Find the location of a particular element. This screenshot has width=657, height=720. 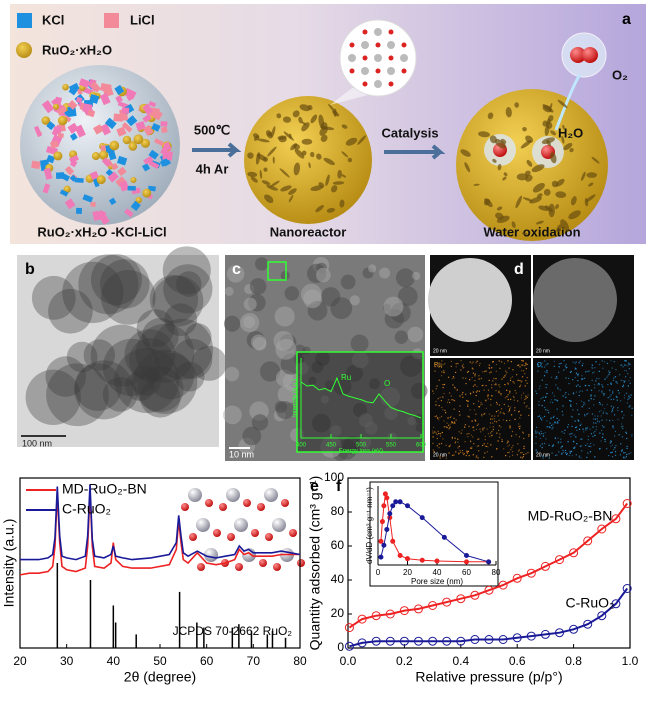

series-label: C-RuO₂ is located at coordinates (590, 603).